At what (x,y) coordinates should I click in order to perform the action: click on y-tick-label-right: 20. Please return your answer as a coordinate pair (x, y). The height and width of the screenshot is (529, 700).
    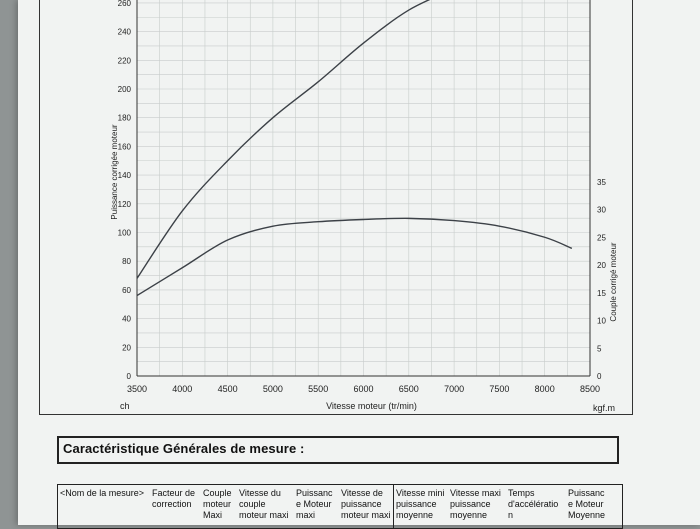
    Looking at the image, I should click on (601, 265).